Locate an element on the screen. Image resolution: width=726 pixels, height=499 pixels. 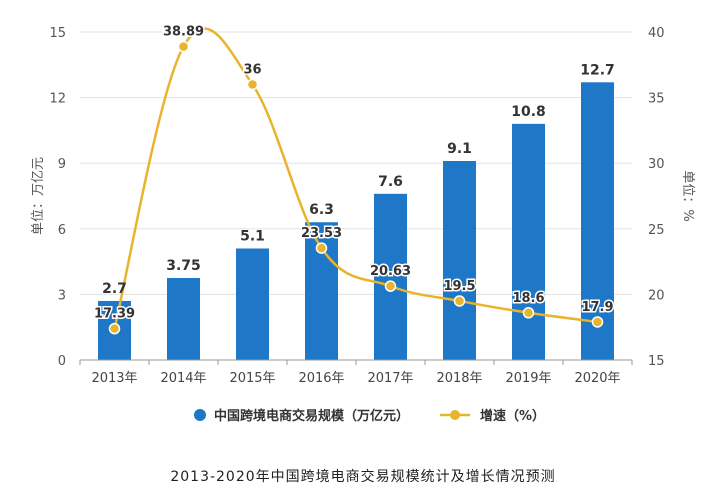
x-tick-label: 2018年 is located at coordinates (459, 378).